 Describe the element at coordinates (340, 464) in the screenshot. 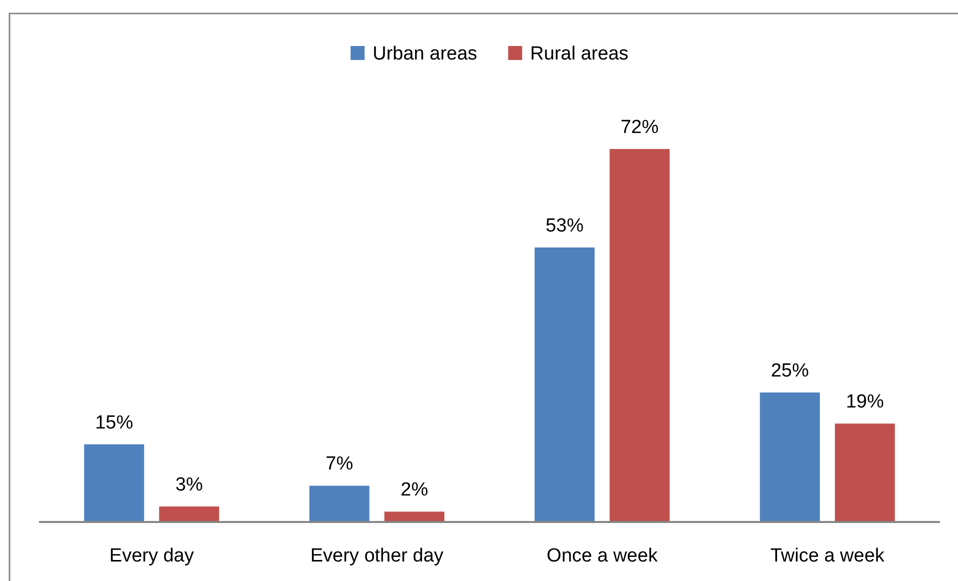

I see `data-label: 7%` at that location.